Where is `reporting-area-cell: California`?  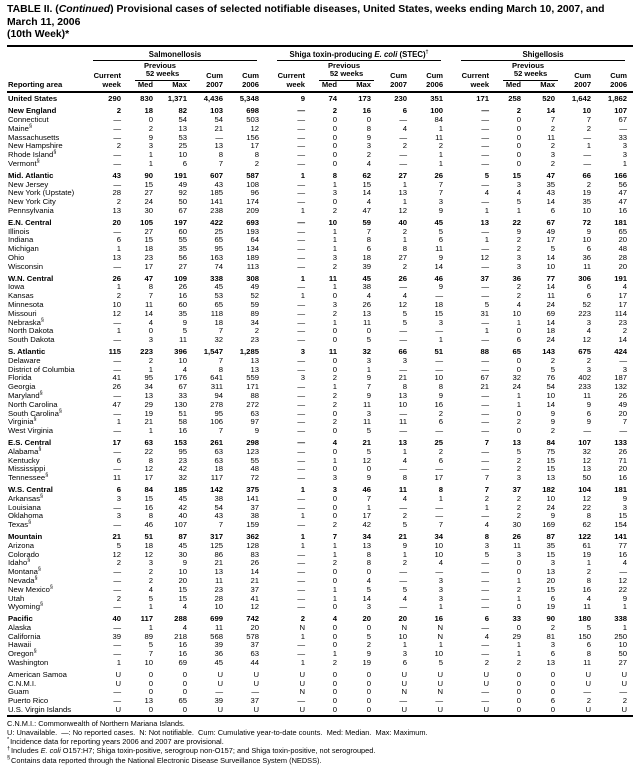
reporting-area-cell: California is located at coordinates (24, 636).